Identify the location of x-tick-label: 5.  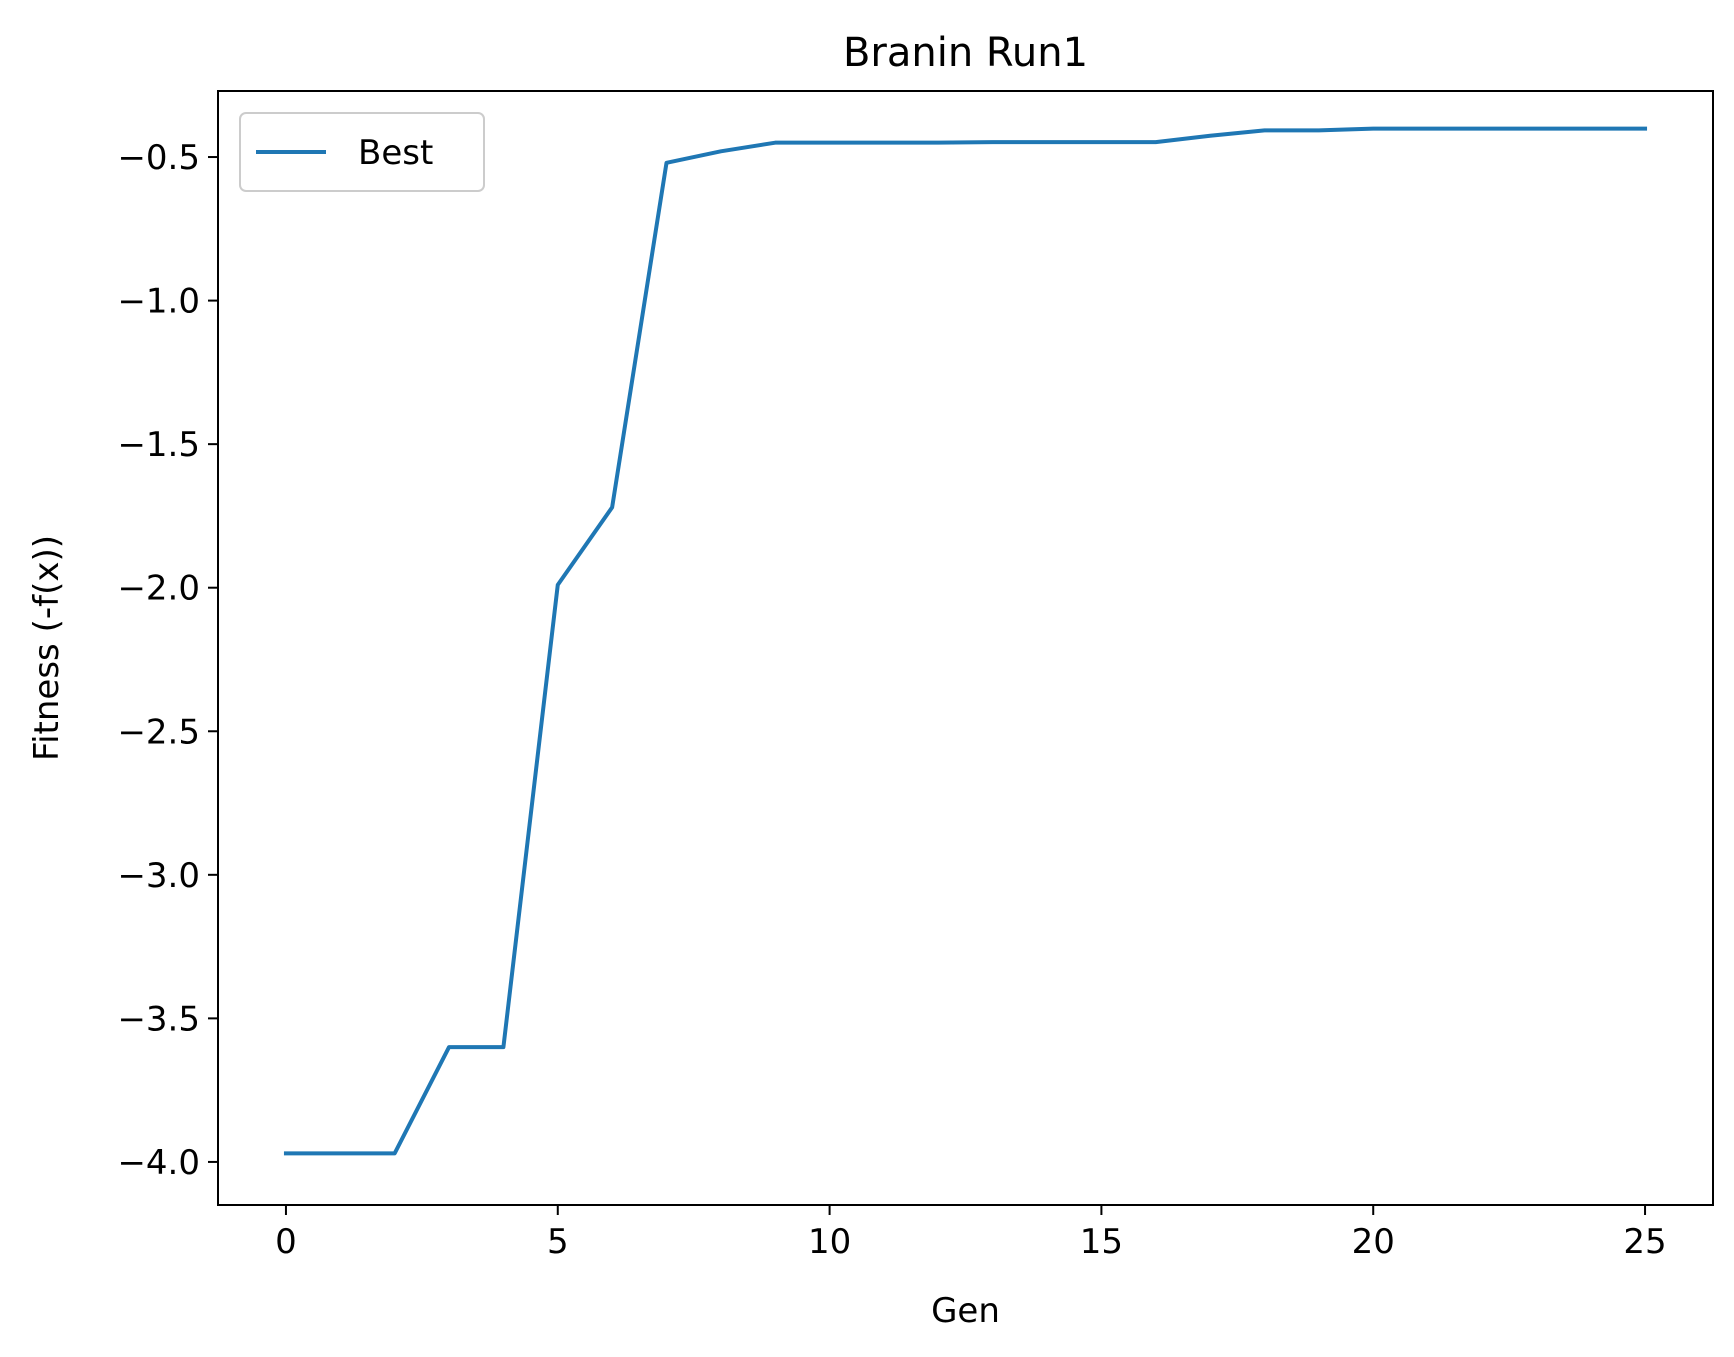
(558, 1242).